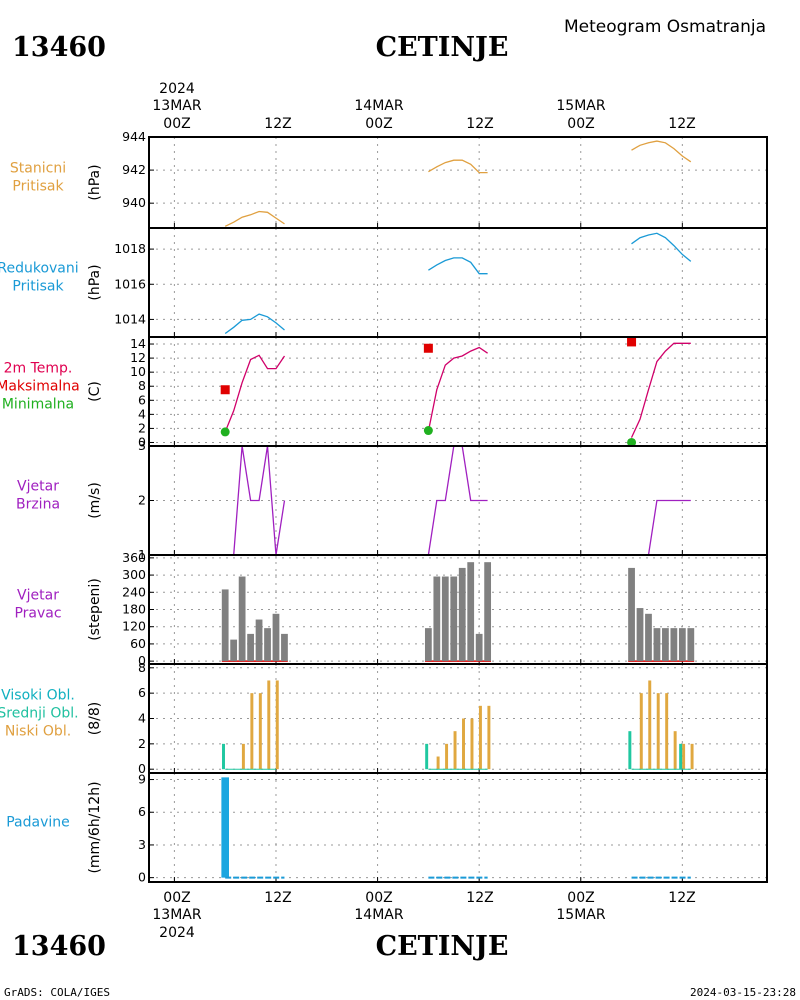 The image size is (800, 1000). What do you see at coordinates (38, 596) in the screenshot?
I see `panel-label: Vjetar` at bounding box center [38, 596].